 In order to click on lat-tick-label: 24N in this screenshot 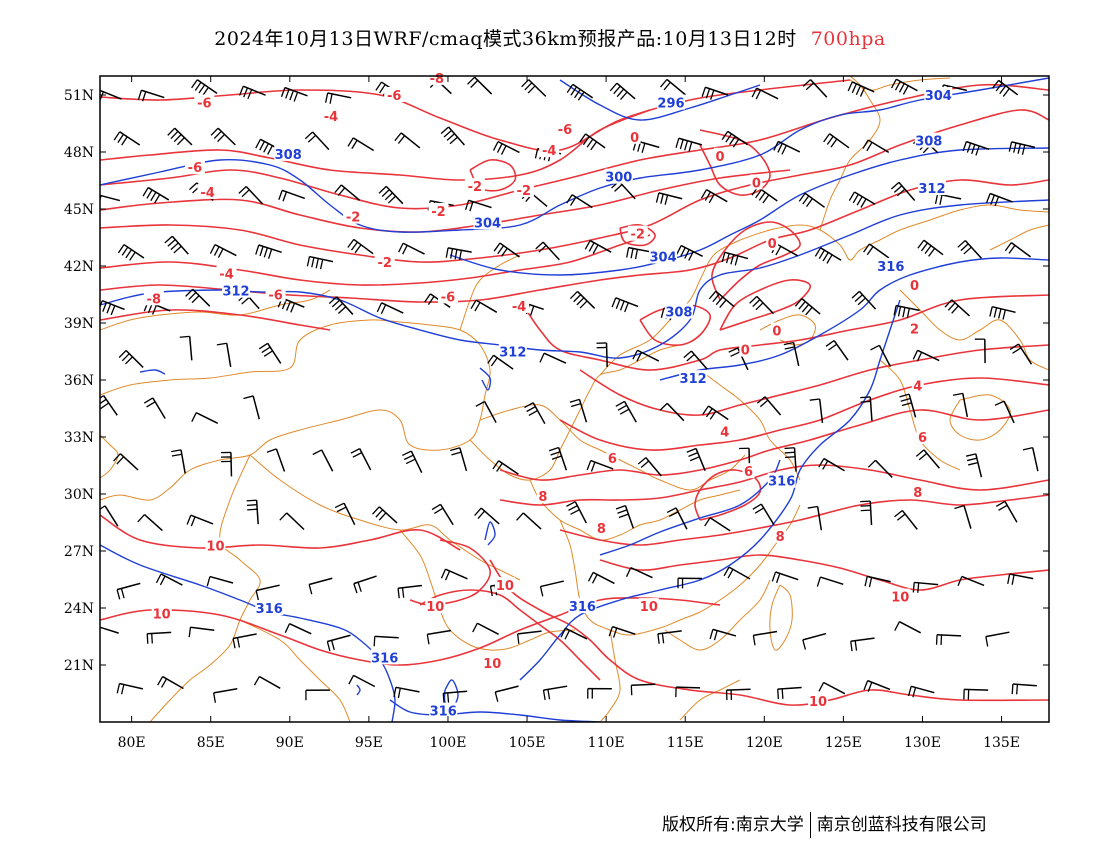, I will do `click(79, 609)`.